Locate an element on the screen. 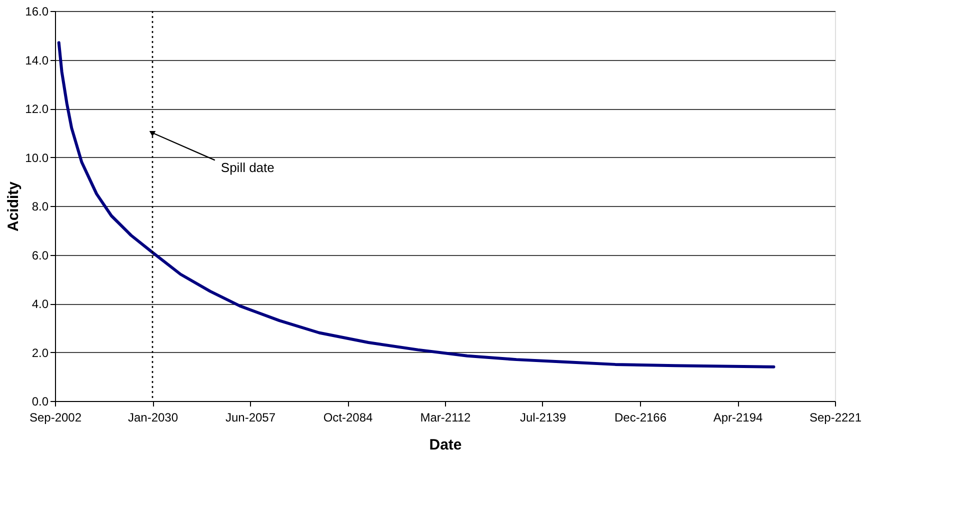 Image resolution: width=976 pixels, height=521 pixels. x-tick-label: Jul-2139 is located at coordinates (543, 417).